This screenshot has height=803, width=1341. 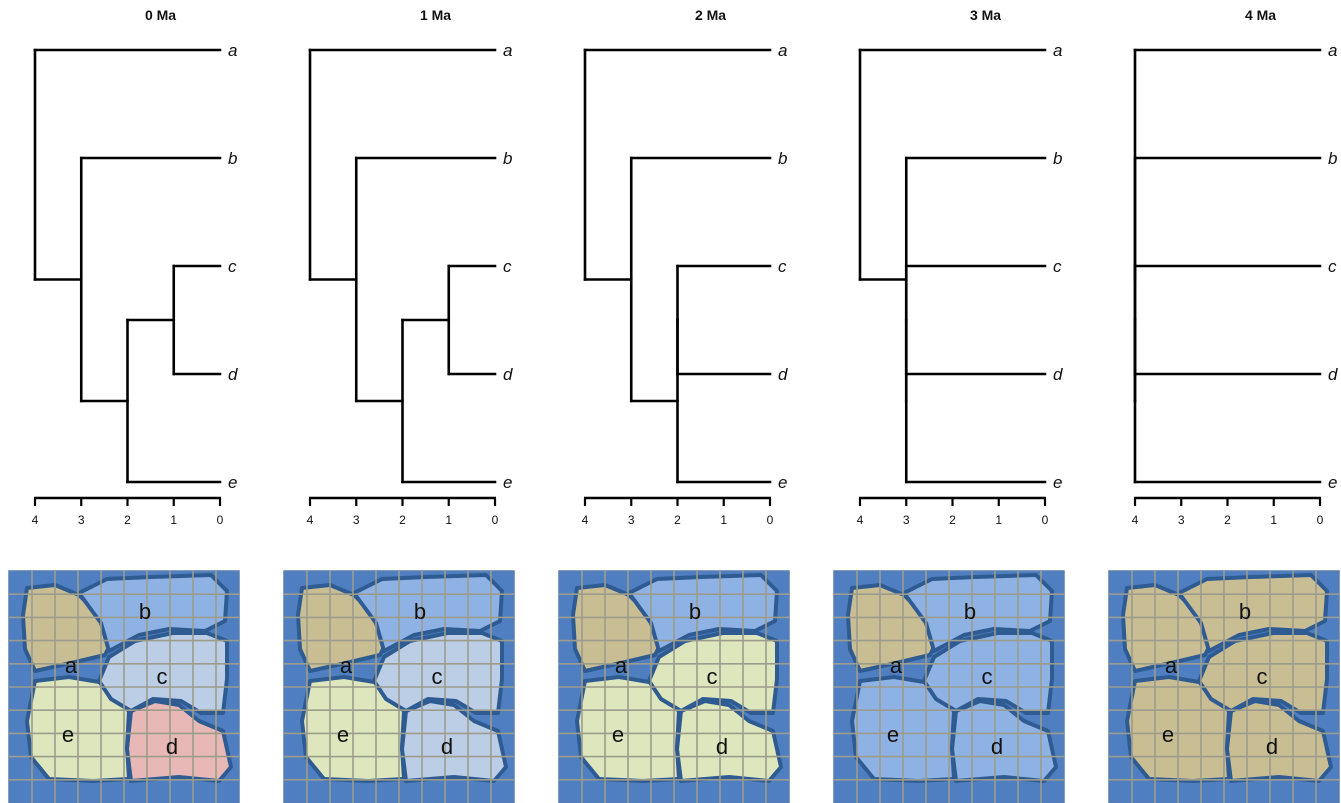 What do you see at coordinates (435, 15) in the screenshot?
I see `panel-title: 1 Ma` at bounding box center [435, 15].